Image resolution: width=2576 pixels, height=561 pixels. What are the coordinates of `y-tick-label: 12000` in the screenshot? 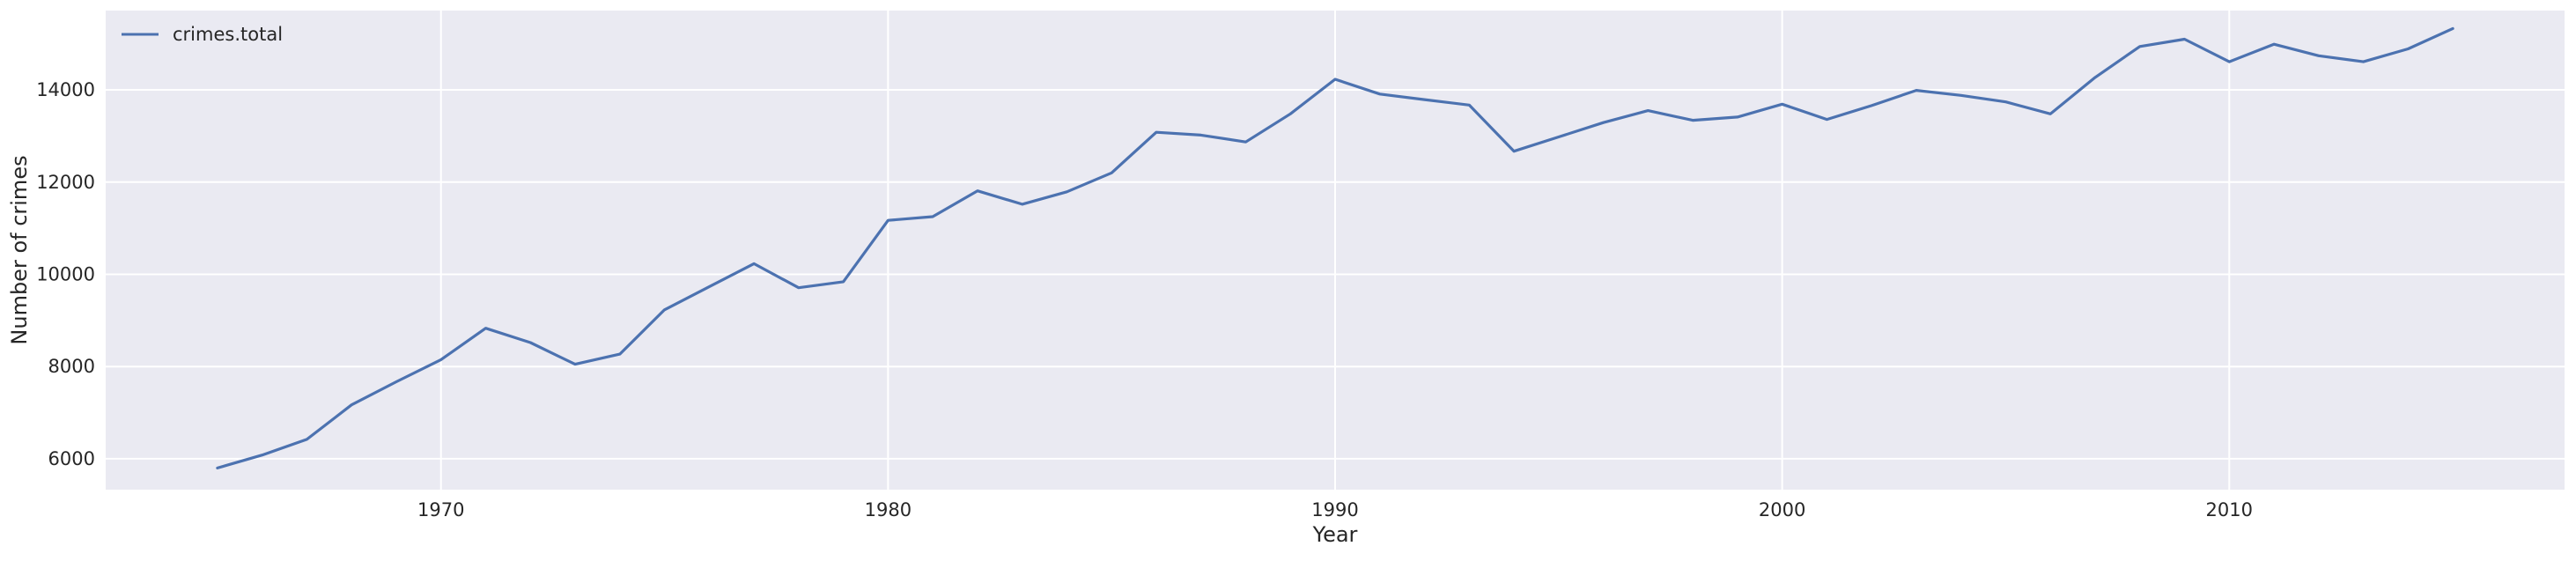 It's located at (65, 182).